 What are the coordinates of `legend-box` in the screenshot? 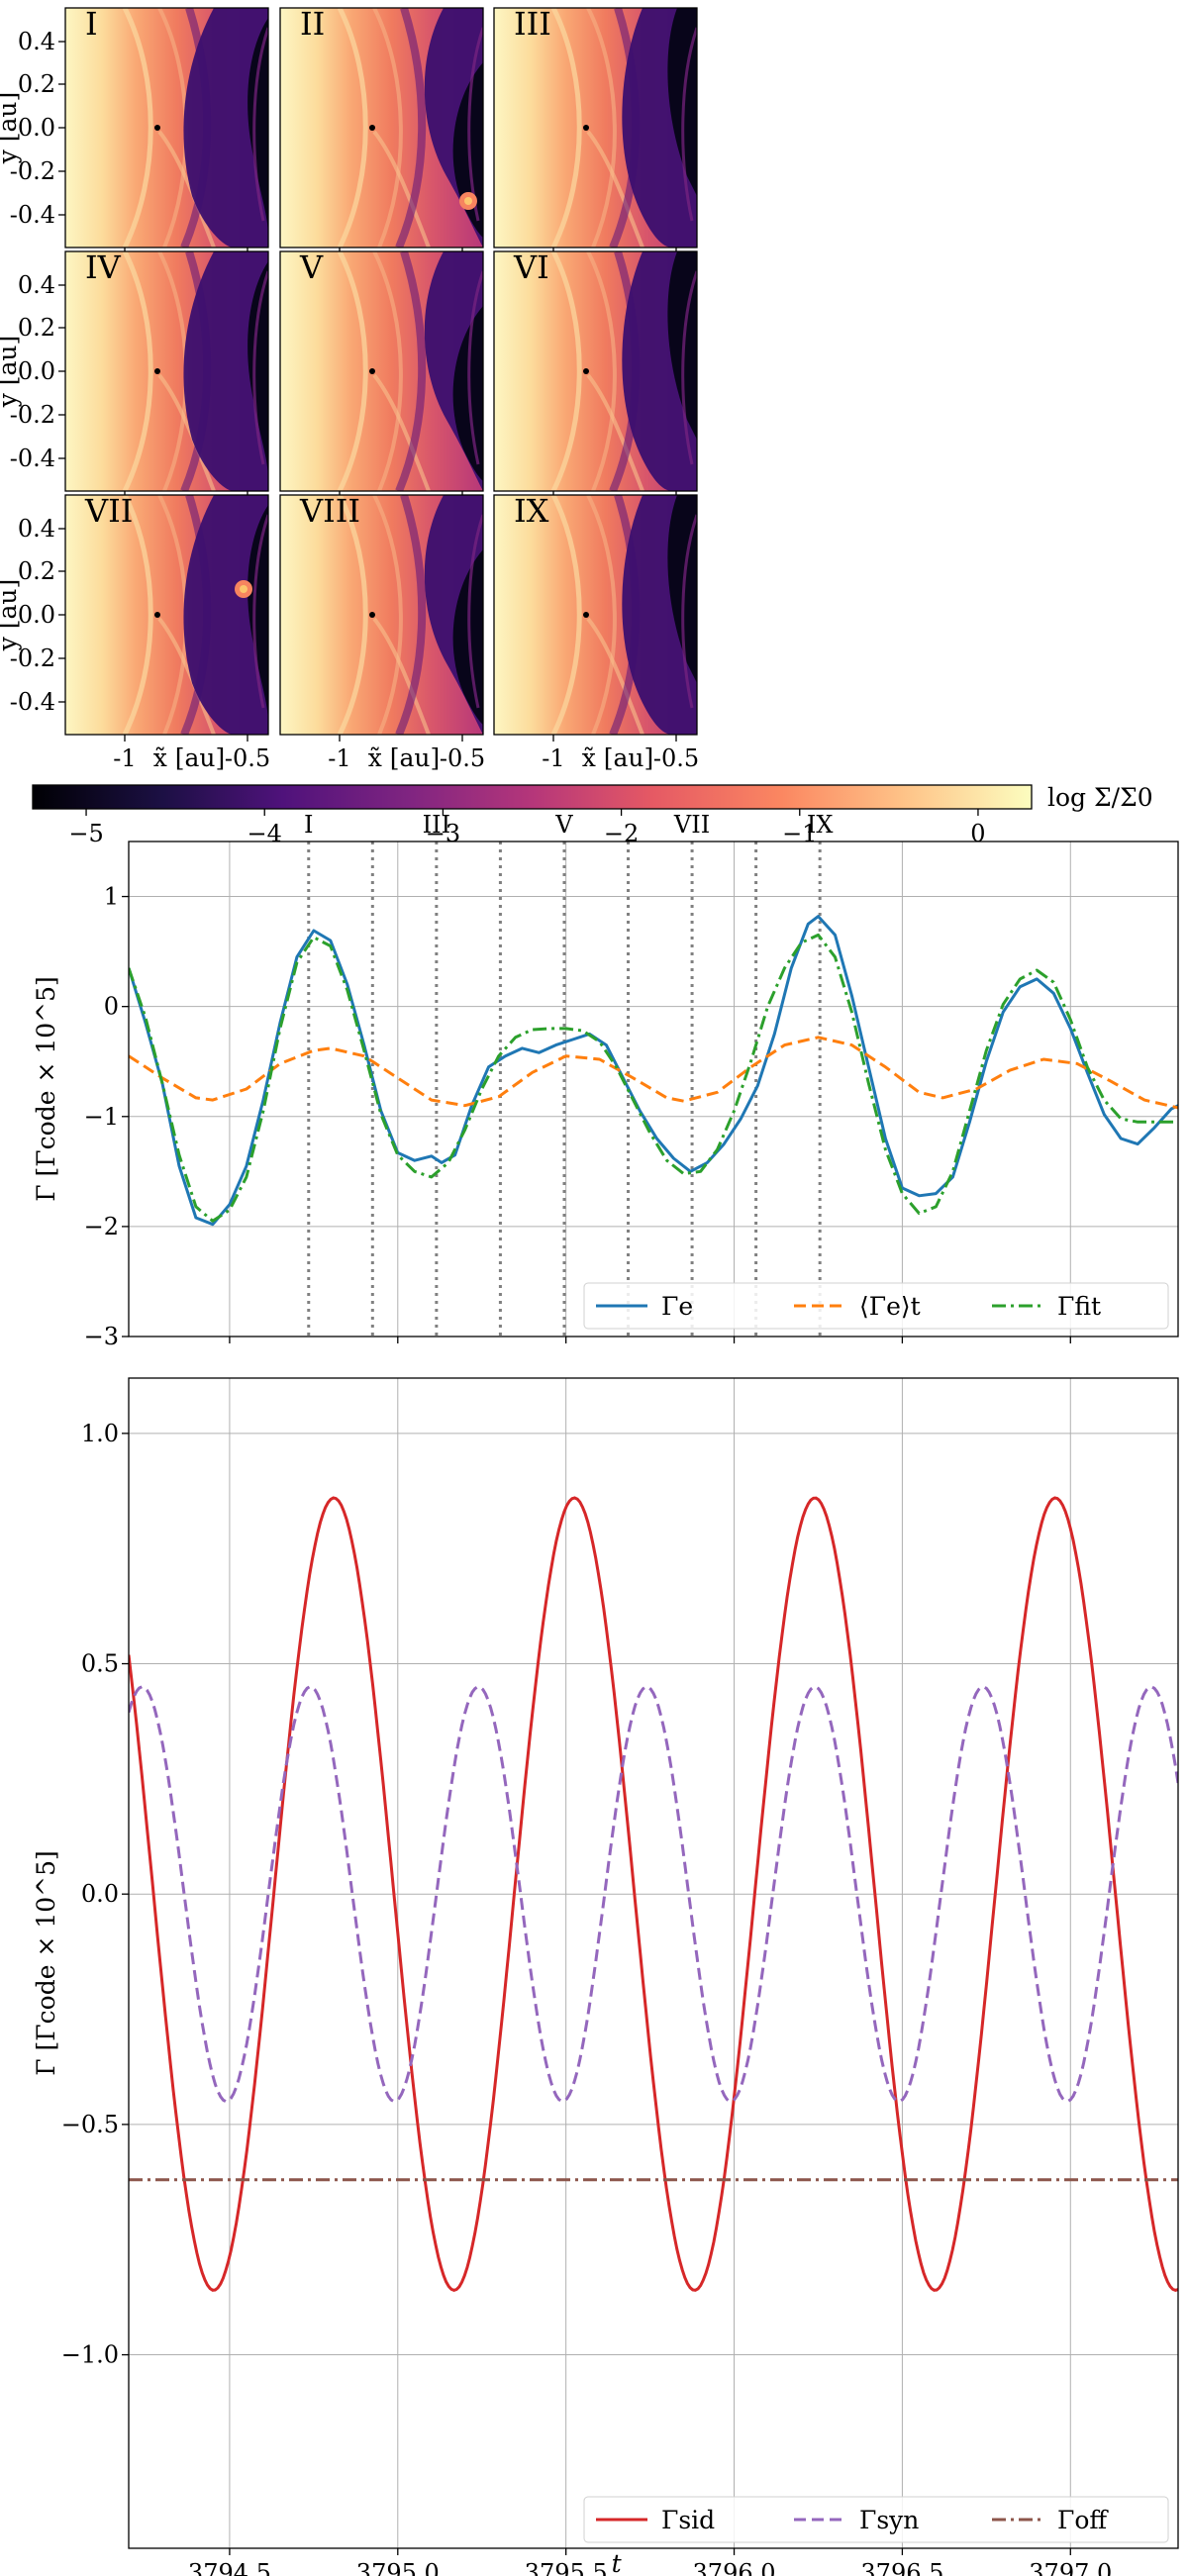 It's located at (876, 2519).